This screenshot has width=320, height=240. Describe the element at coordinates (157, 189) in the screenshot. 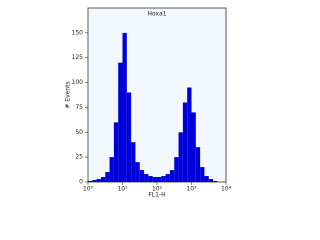

I see `x-tick-label: 10²` at that location.